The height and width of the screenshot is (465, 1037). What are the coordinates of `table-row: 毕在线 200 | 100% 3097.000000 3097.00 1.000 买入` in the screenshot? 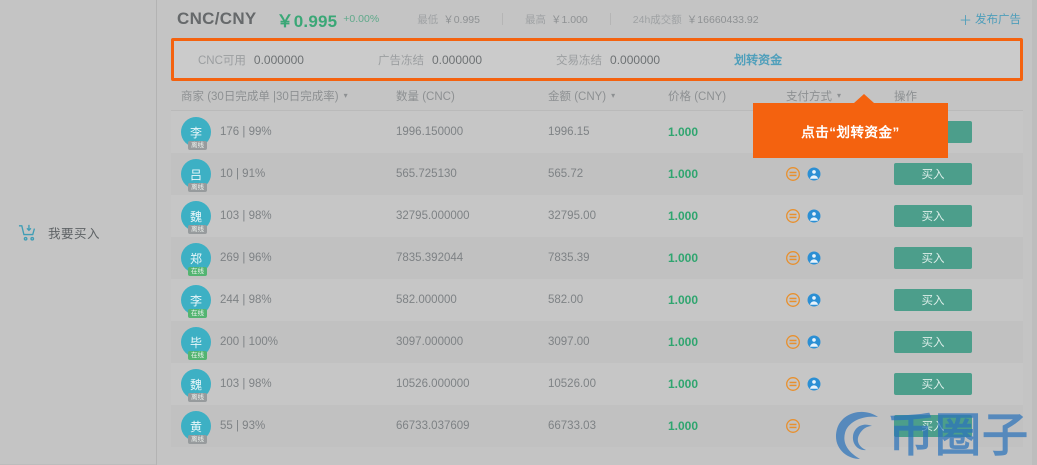 It's located at (597, 342).